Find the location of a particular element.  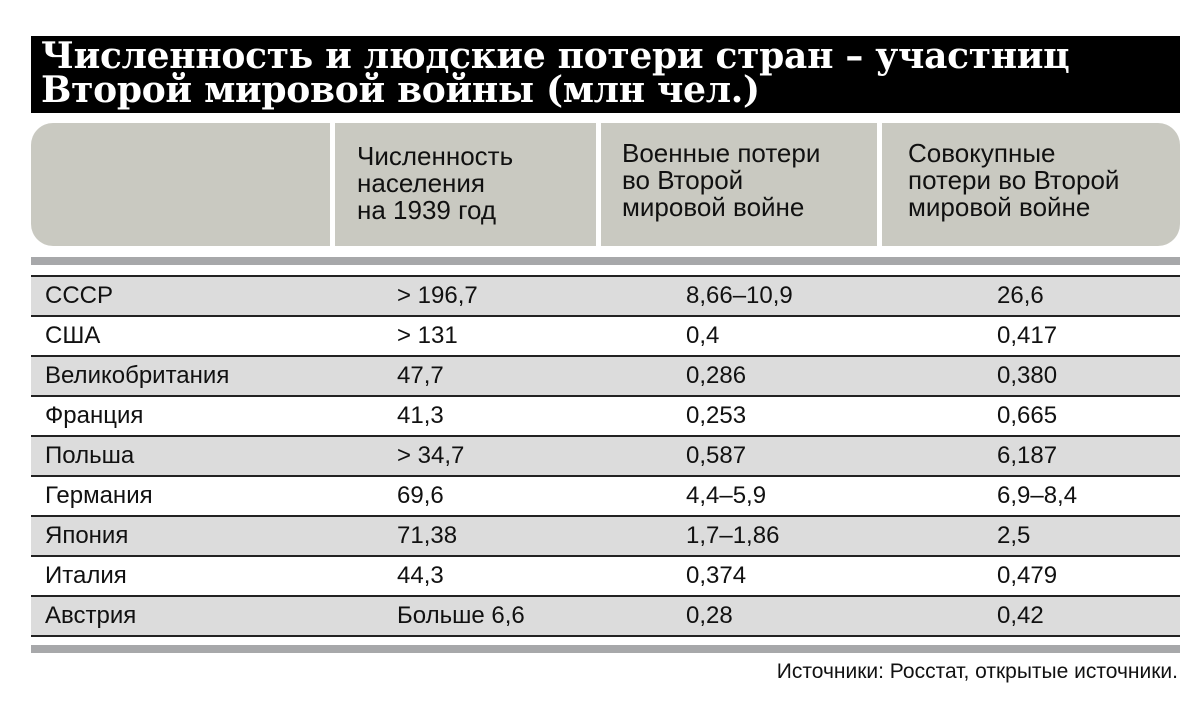

country-cell: Италия is located at coordinates (86, 575).